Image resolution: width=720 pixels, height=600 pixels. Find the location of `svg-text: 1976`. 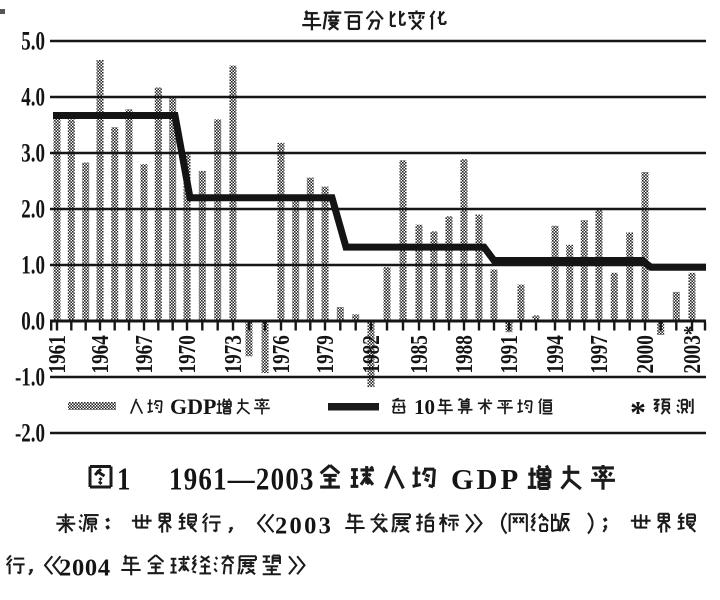

svg-text: 1976 is located at coordinates (281, 354).